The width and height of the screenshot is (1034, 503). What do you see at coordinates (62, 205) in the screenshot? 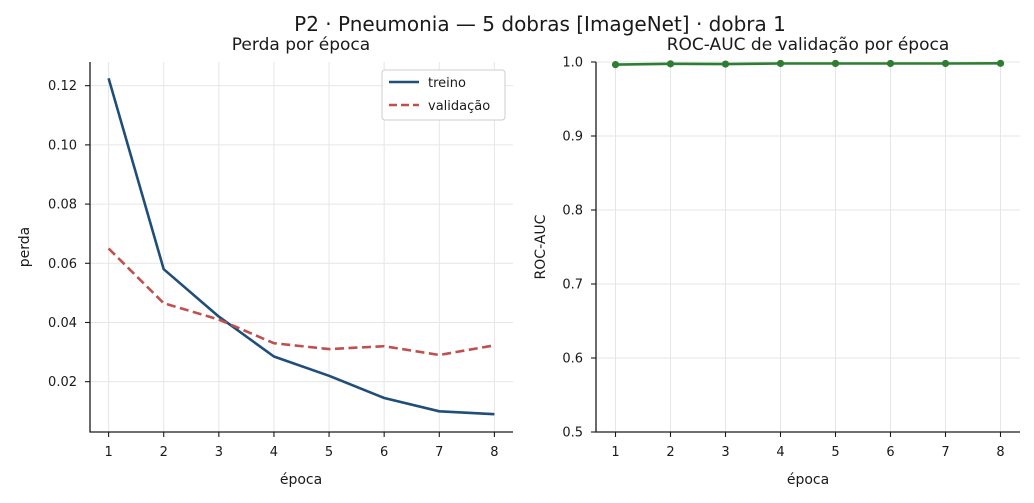
I see `loss-y-tick-label: 0.08` at bounding box center [62, 205].